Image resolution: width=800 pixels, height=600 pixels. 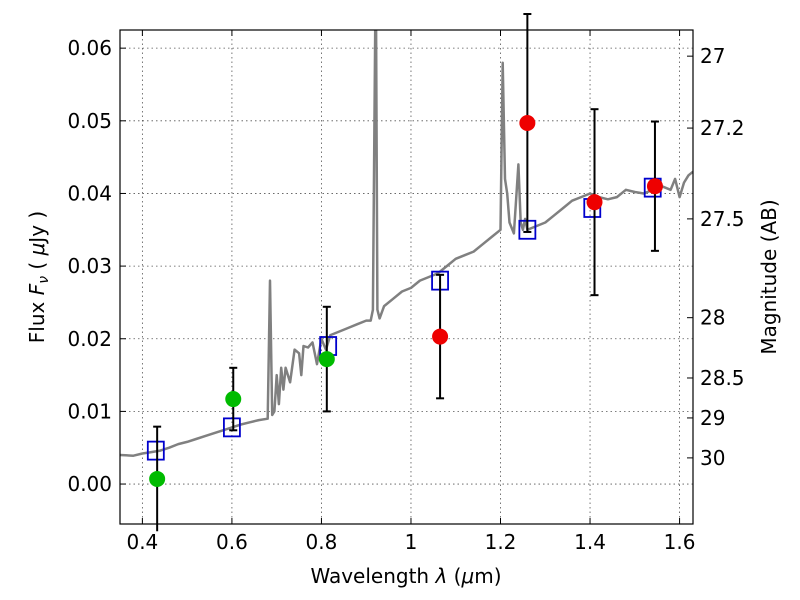 What do you see at coordinates (38, 277) in the screenshot?
I see `y-axis-title: Flux Fν ( μJy )` at bounding box center [38, 277].